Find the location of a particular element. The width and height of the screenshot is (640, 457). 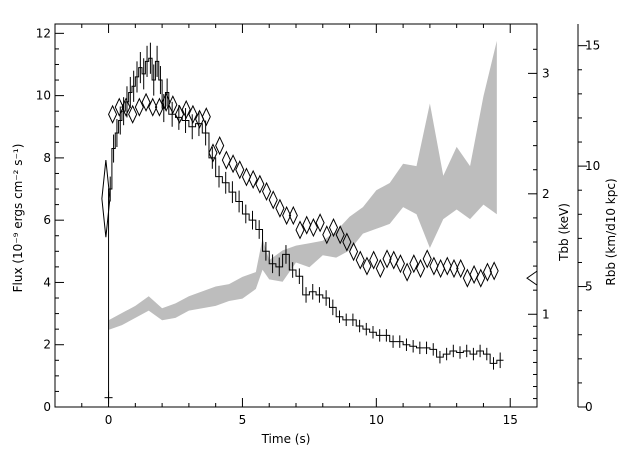

r-tick-label: 0 is located at coordinates (589, 407).